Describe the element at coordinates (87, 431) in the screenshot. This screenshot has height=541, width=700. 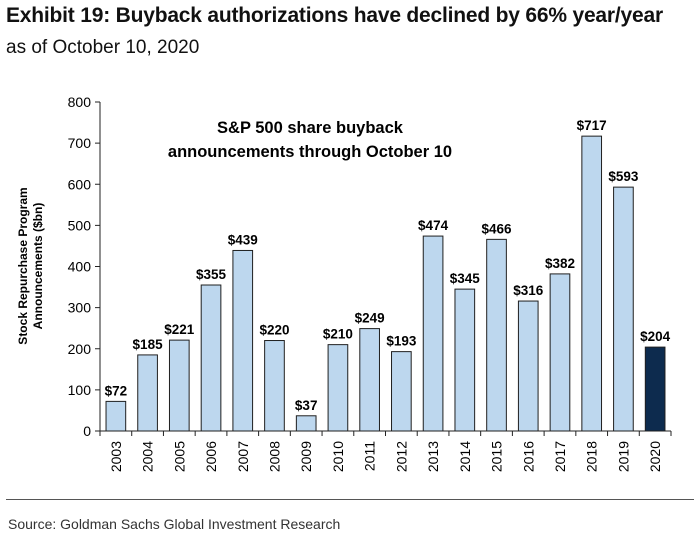
I see `y-tick-label: 0` at that location.